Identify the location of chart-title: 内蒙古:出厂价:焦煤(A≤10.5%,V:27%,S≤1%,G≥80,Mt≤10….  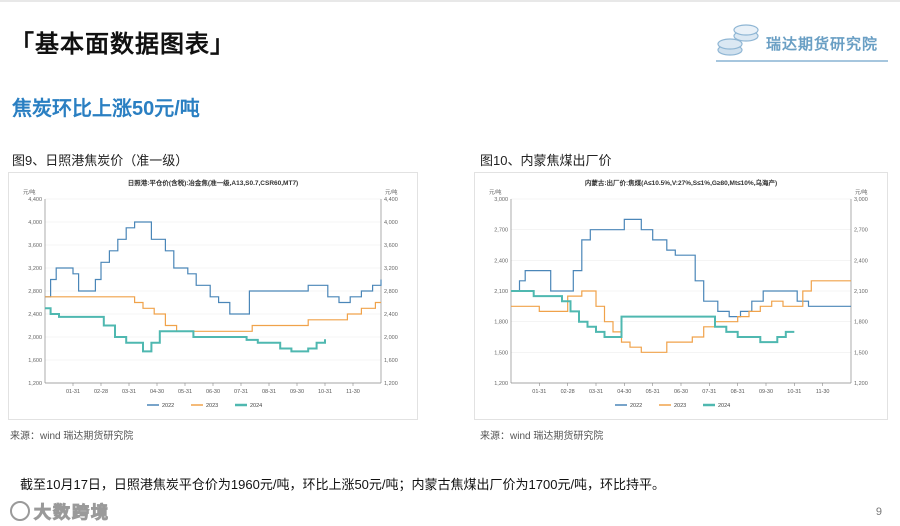
(681, 182).